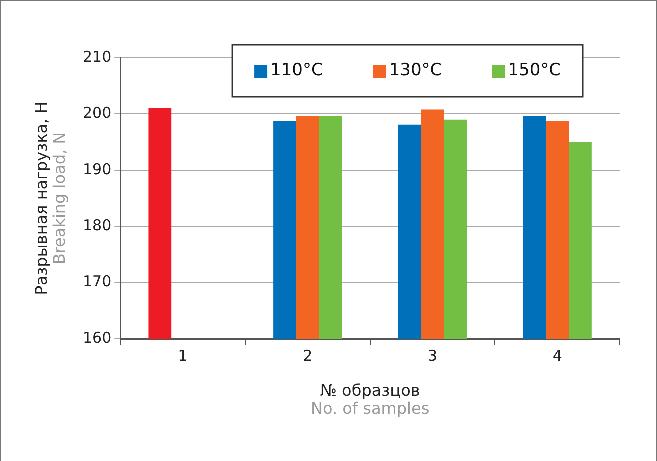 The image size is (657, 461). What do you see at coordinates (97, 57) in the screenshot?
I see `y-tick-label: 210` at bounding box center [97, 57].